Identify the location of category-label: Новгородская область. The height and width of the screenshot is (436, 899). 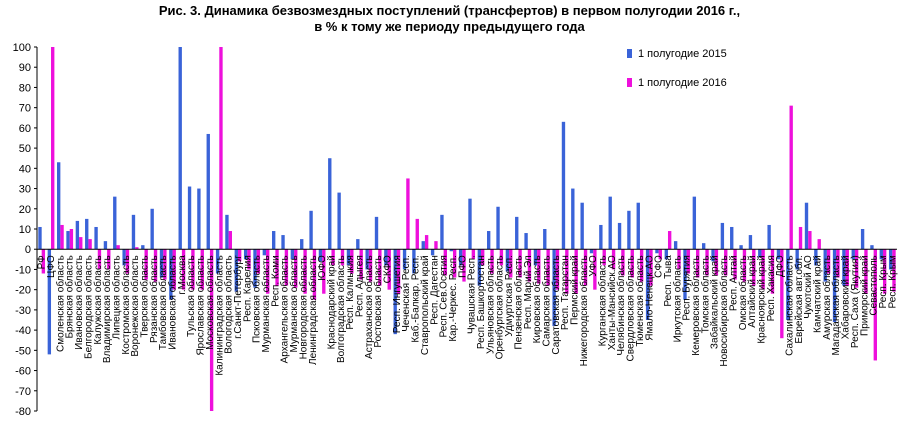
(303, 307).